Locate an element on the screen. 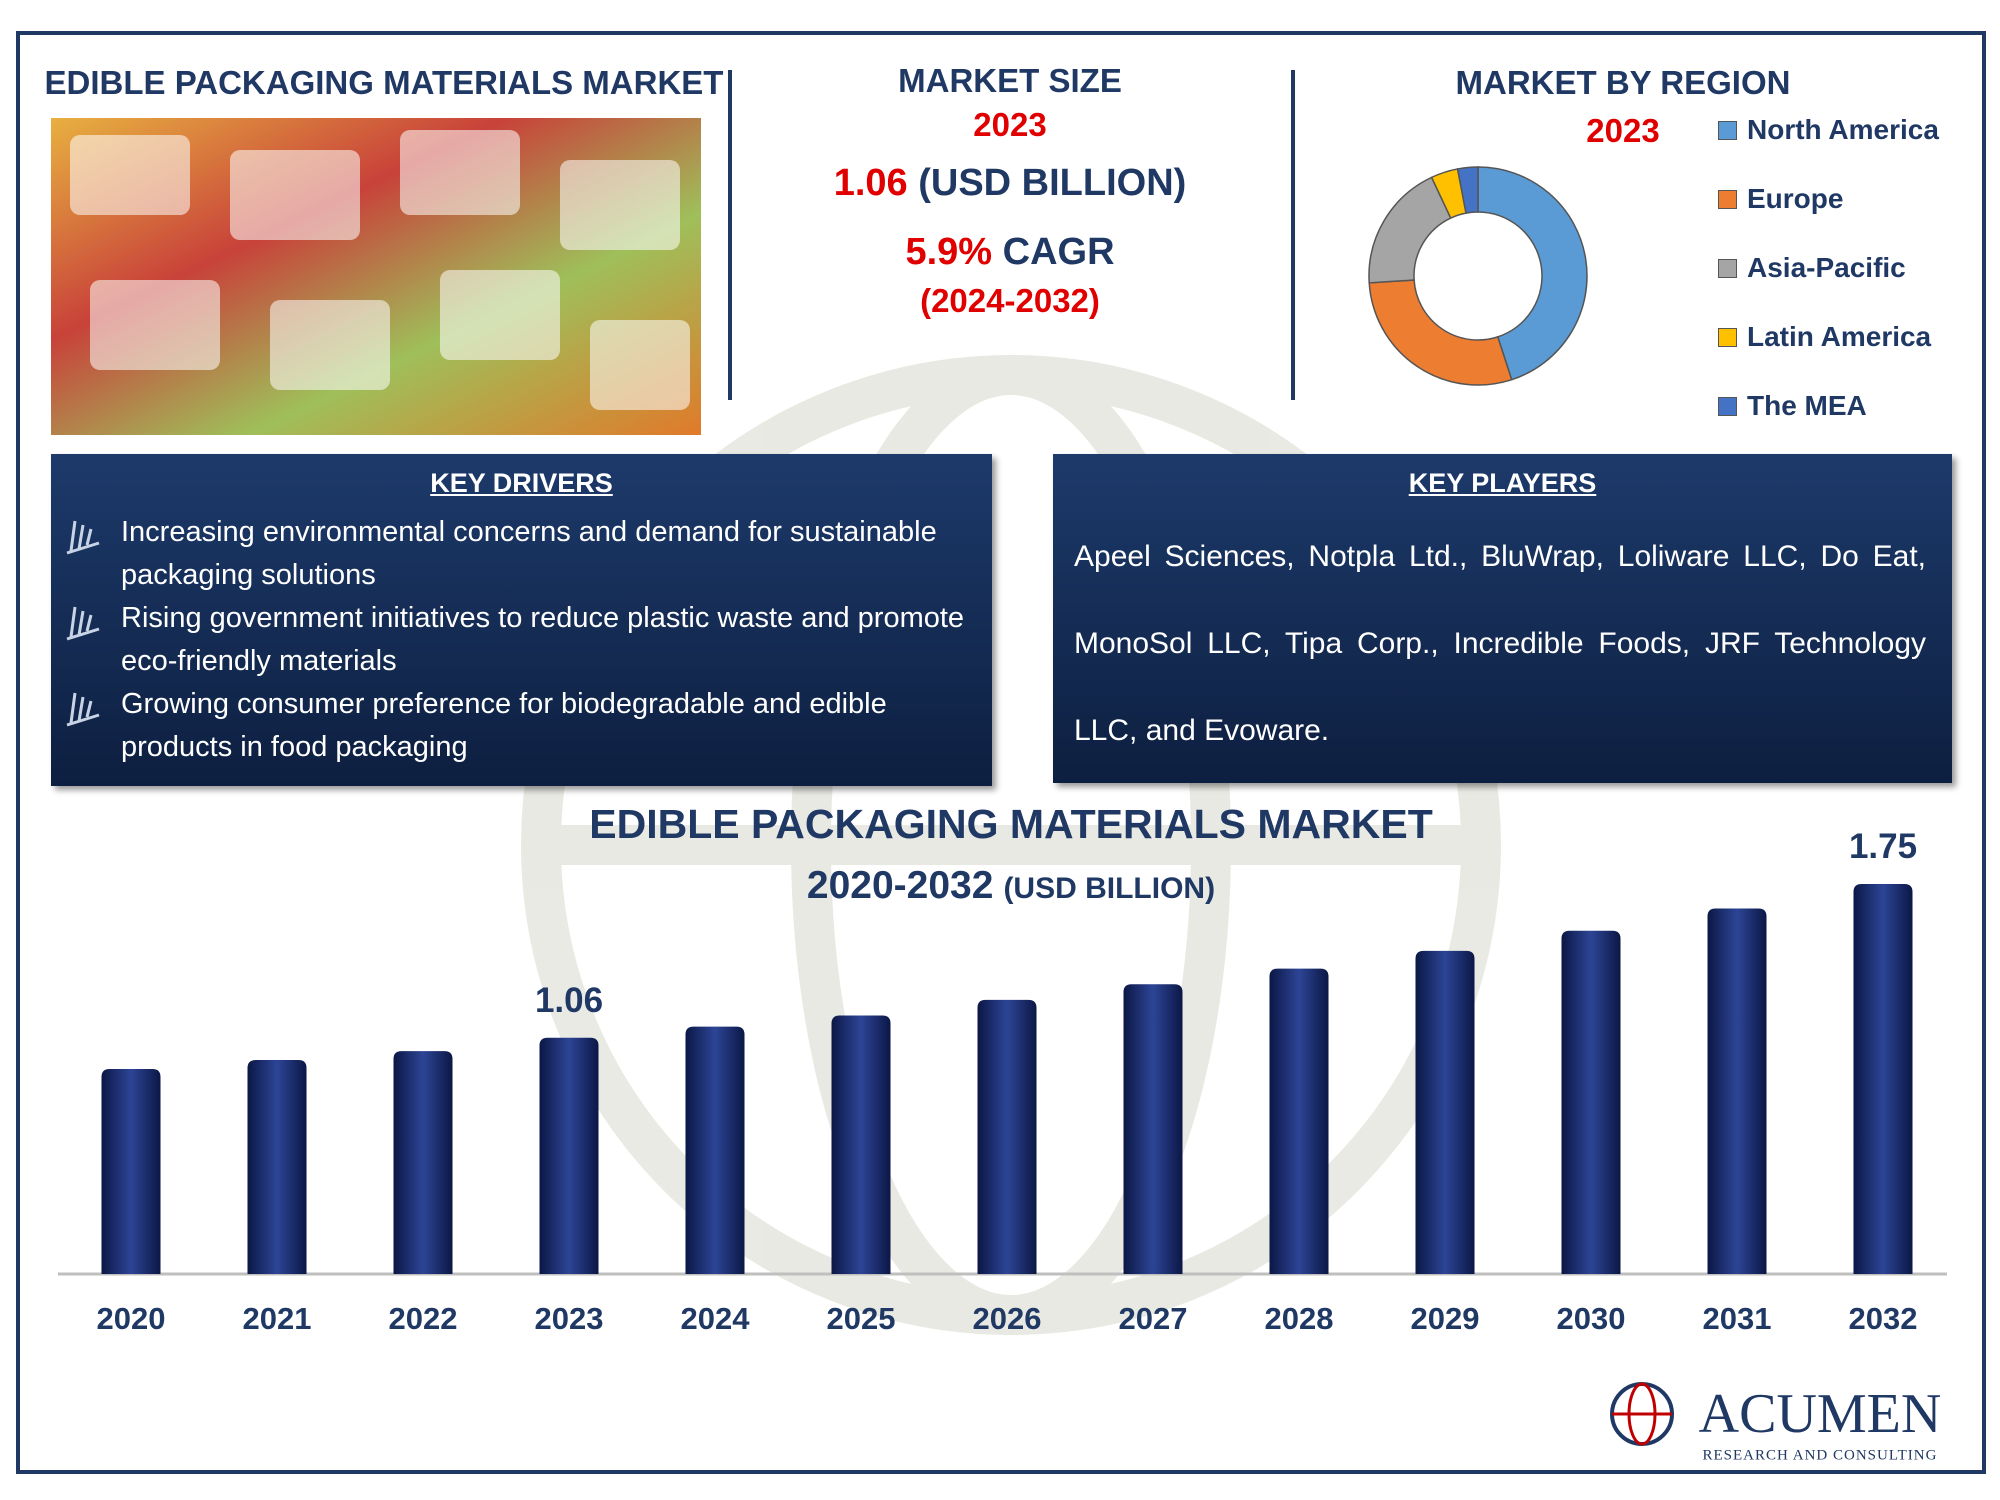  legend-item: Latin America is located at coordinates (1824, 337).